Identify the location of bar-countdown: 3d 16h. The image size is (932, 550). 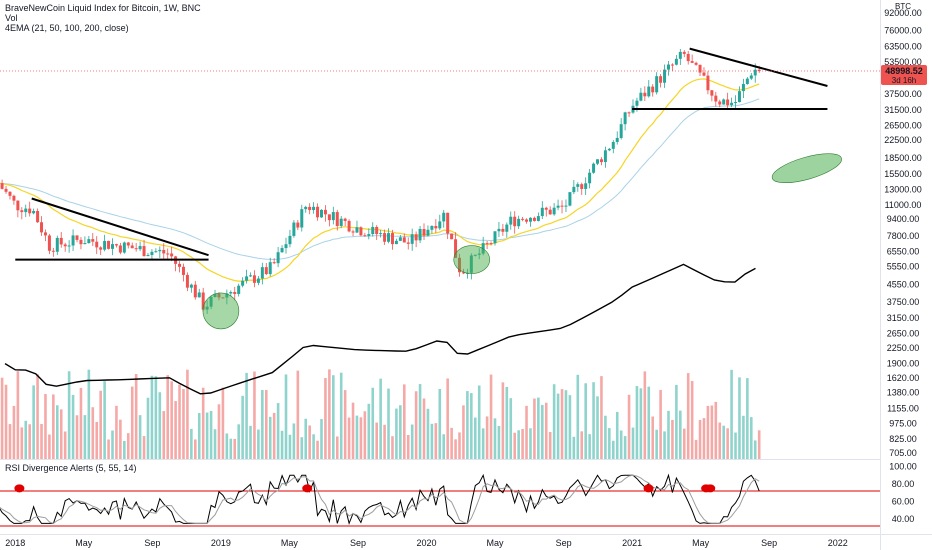
(904, 80).